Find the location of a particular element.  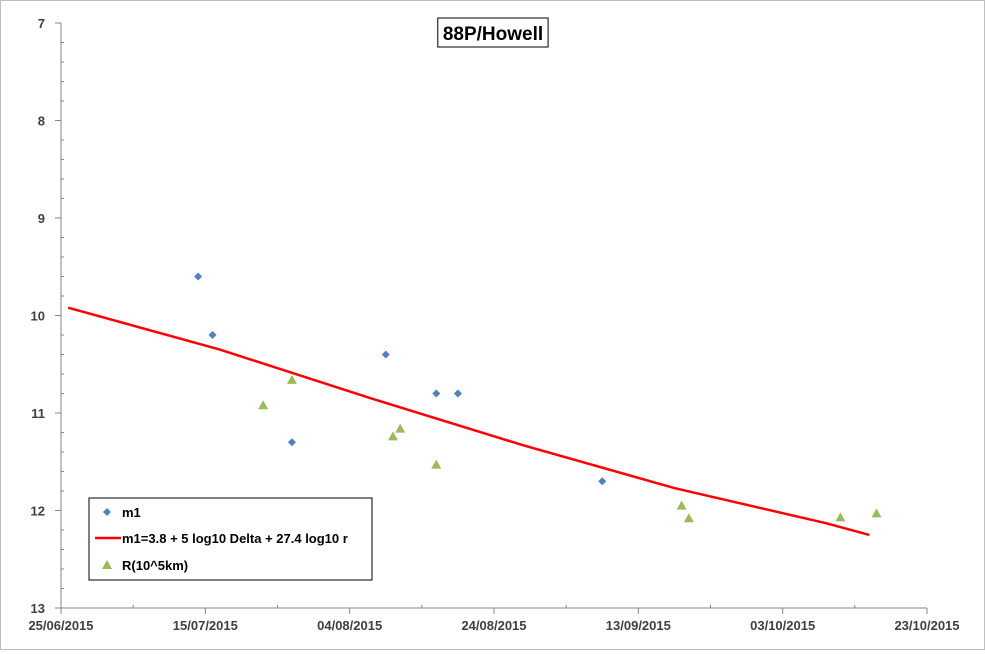

chart-title-box is located at coordinates (493, 32).